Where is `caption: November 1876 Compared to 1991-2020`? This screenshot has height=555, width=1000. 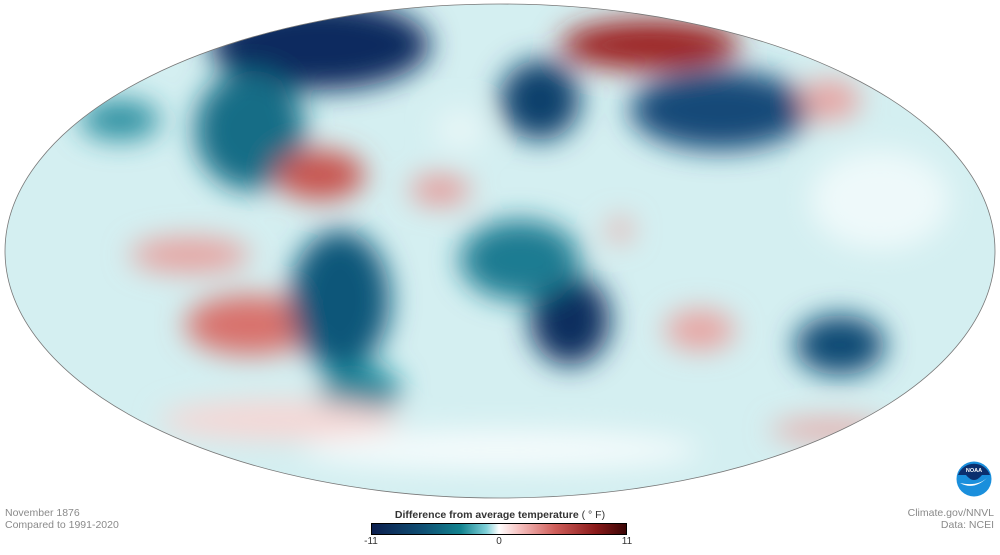 caption: November 1876 Compared to 1991-2020 is located at coordinates (62, 519).